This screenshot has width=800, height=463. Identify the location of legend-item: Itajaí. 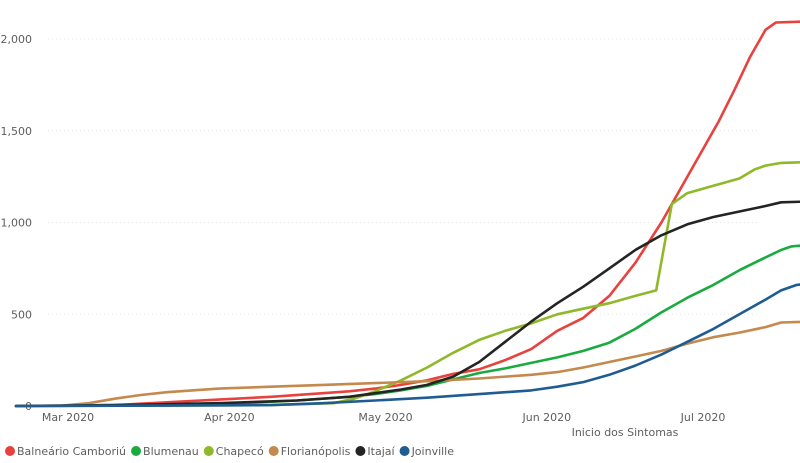
(375, 451).